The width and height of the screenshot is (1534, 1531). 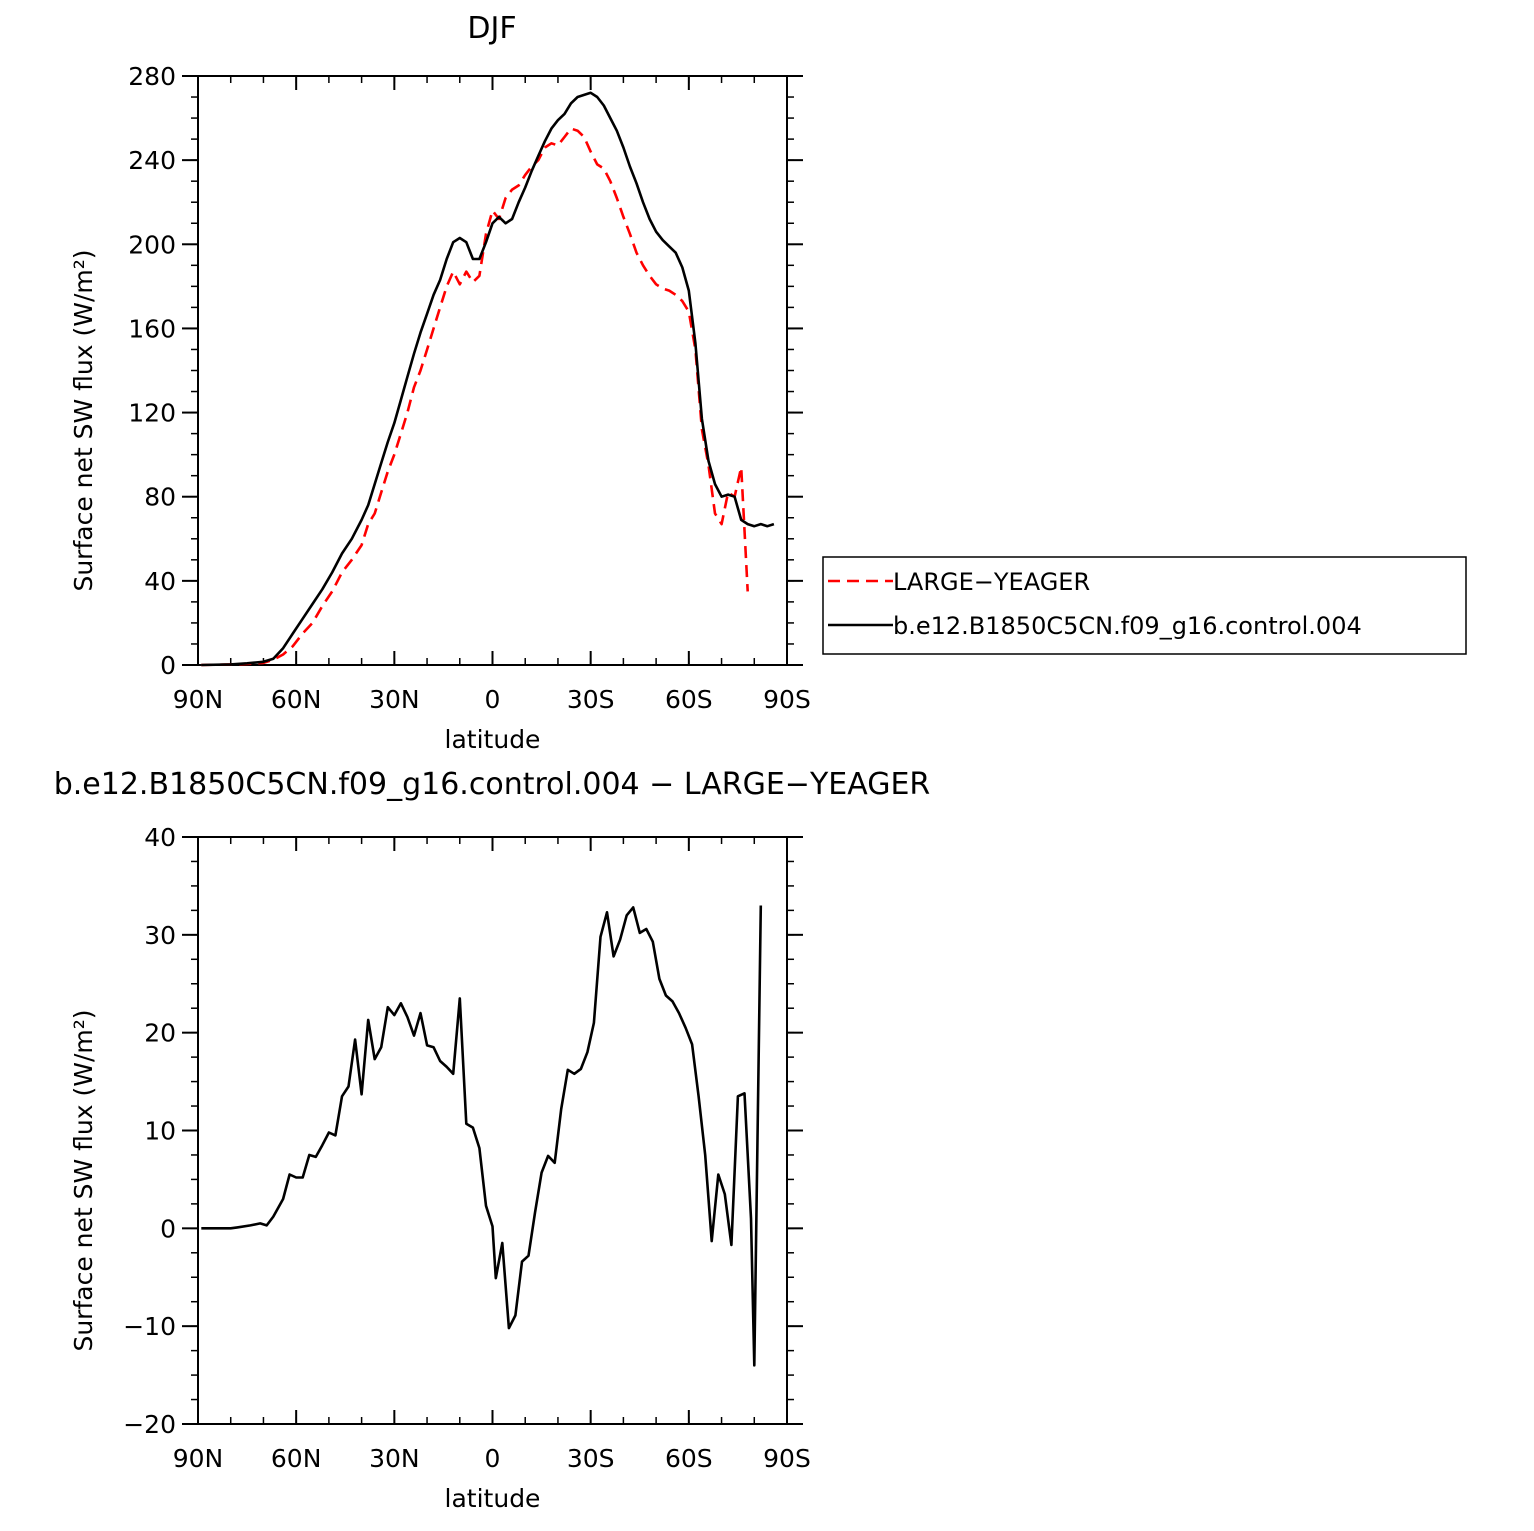 What do you see at coordinates (394, 1458) in the screenshot?
I see `bottom-x-tick-label: 30N` at bounding box center [394, 1458].